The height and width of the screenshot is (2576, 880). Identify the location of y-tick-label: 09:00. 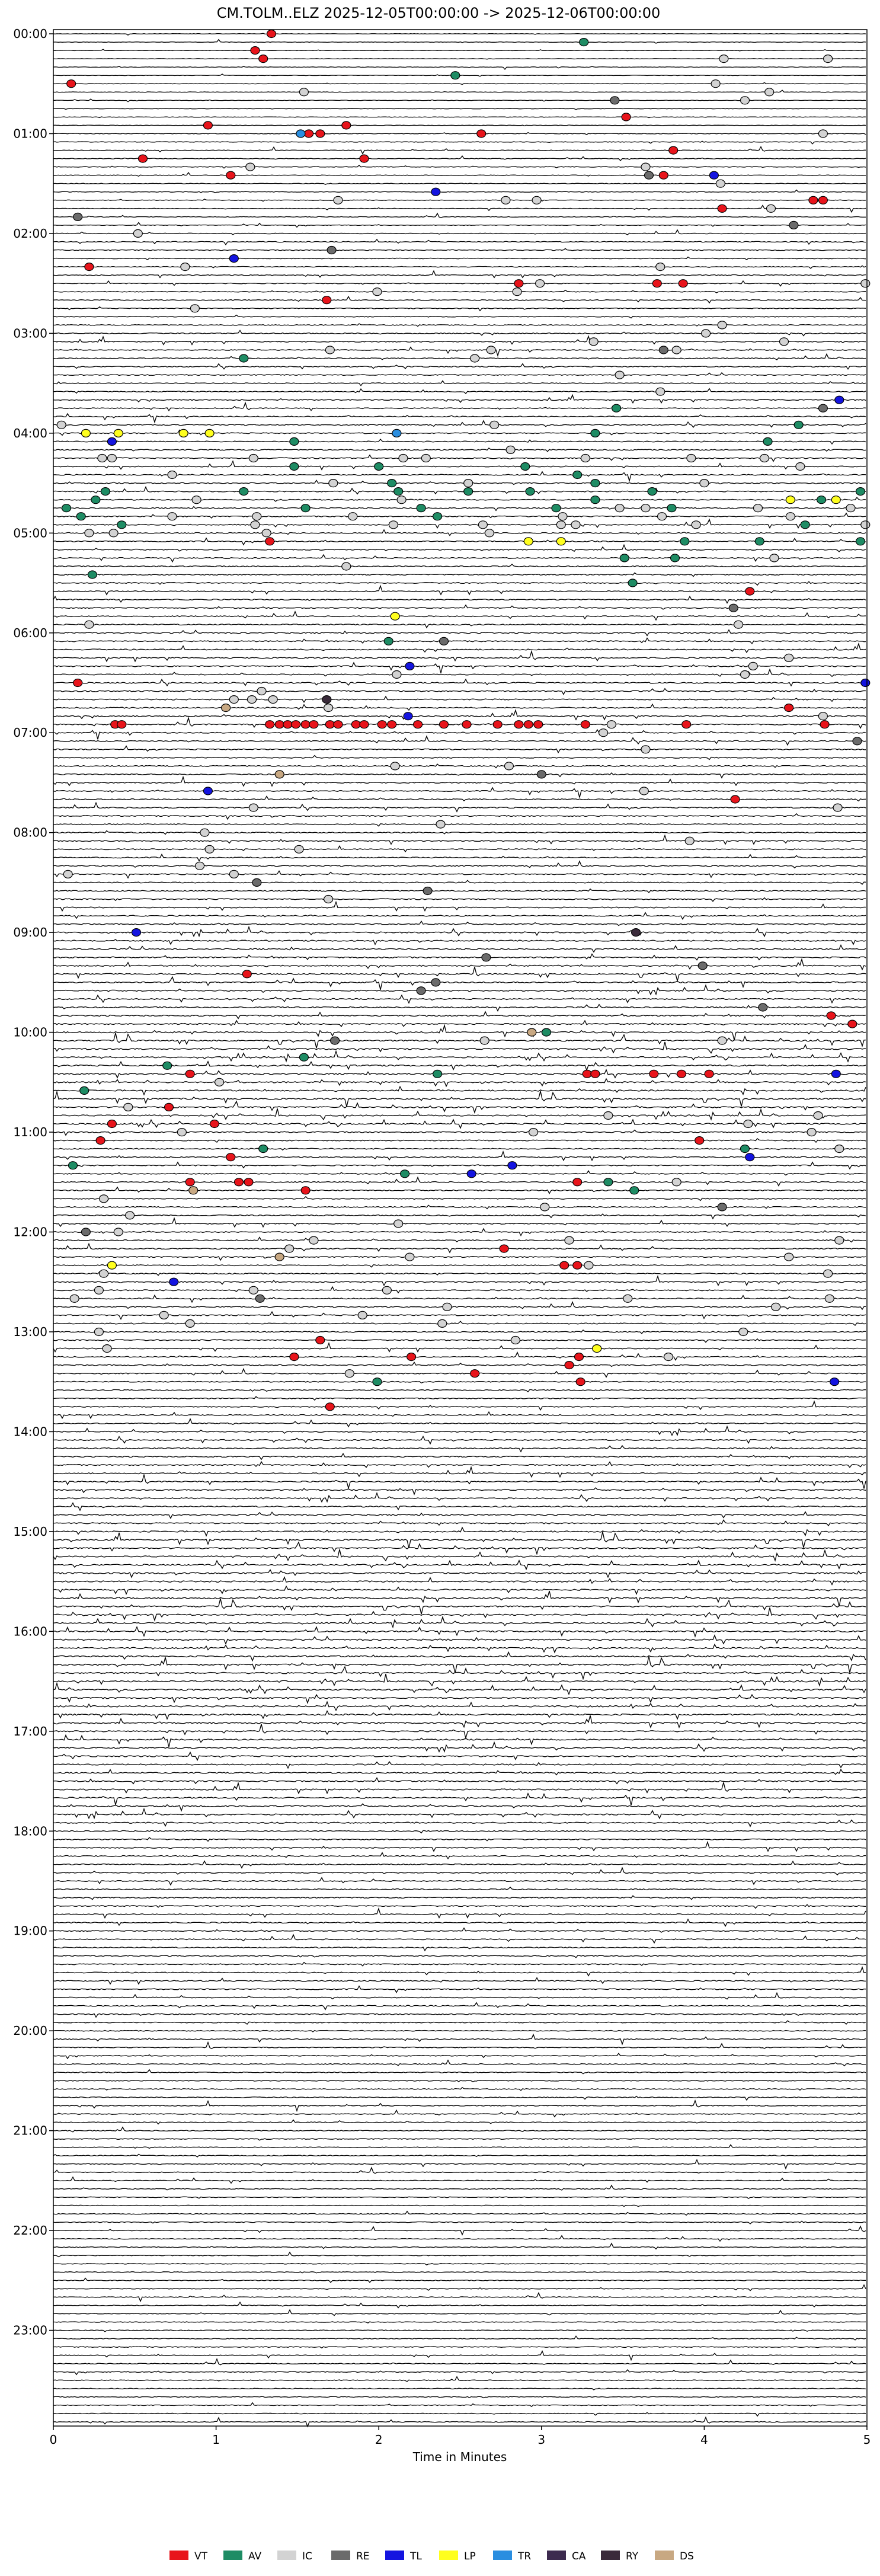
(30, 932).